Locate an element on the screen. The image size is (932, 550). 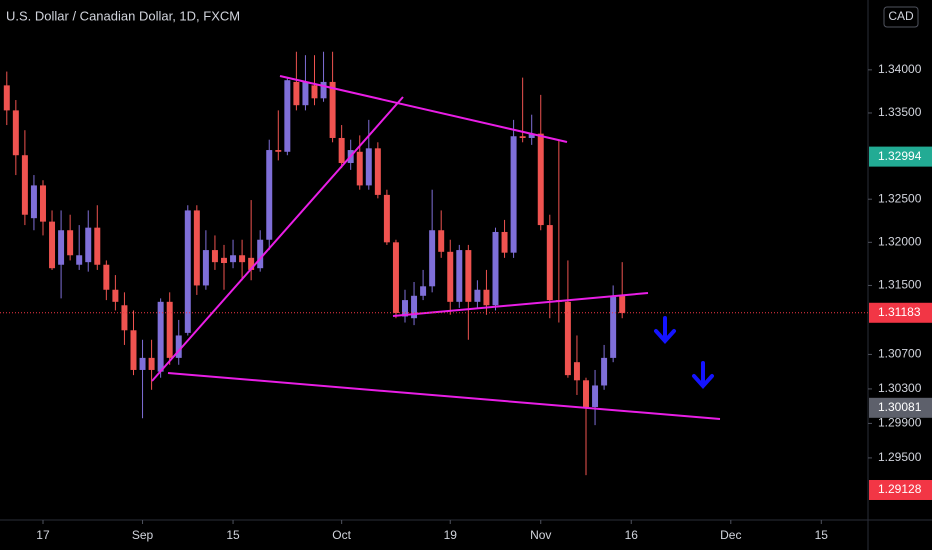
x-tick-label: Dec is located at coordinates (730, 535).